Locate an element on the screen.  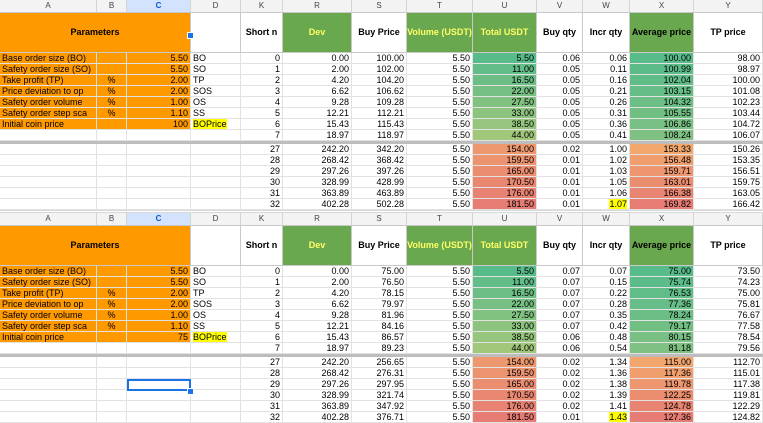
column-header-v: V is located at coordinates (560, 219).